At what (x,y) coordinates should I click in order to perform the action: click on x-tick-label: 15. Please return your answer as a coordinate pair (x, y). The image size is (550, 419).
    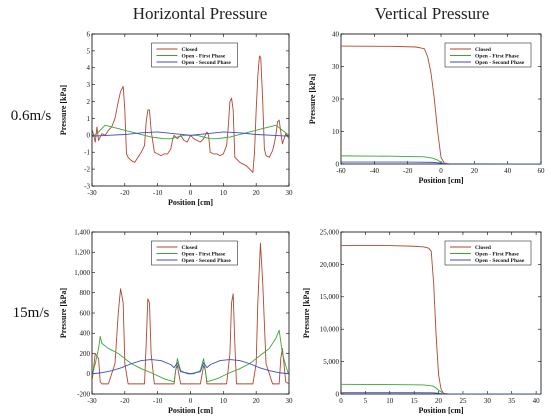
    Looking at the image, I should click on (415, 401).